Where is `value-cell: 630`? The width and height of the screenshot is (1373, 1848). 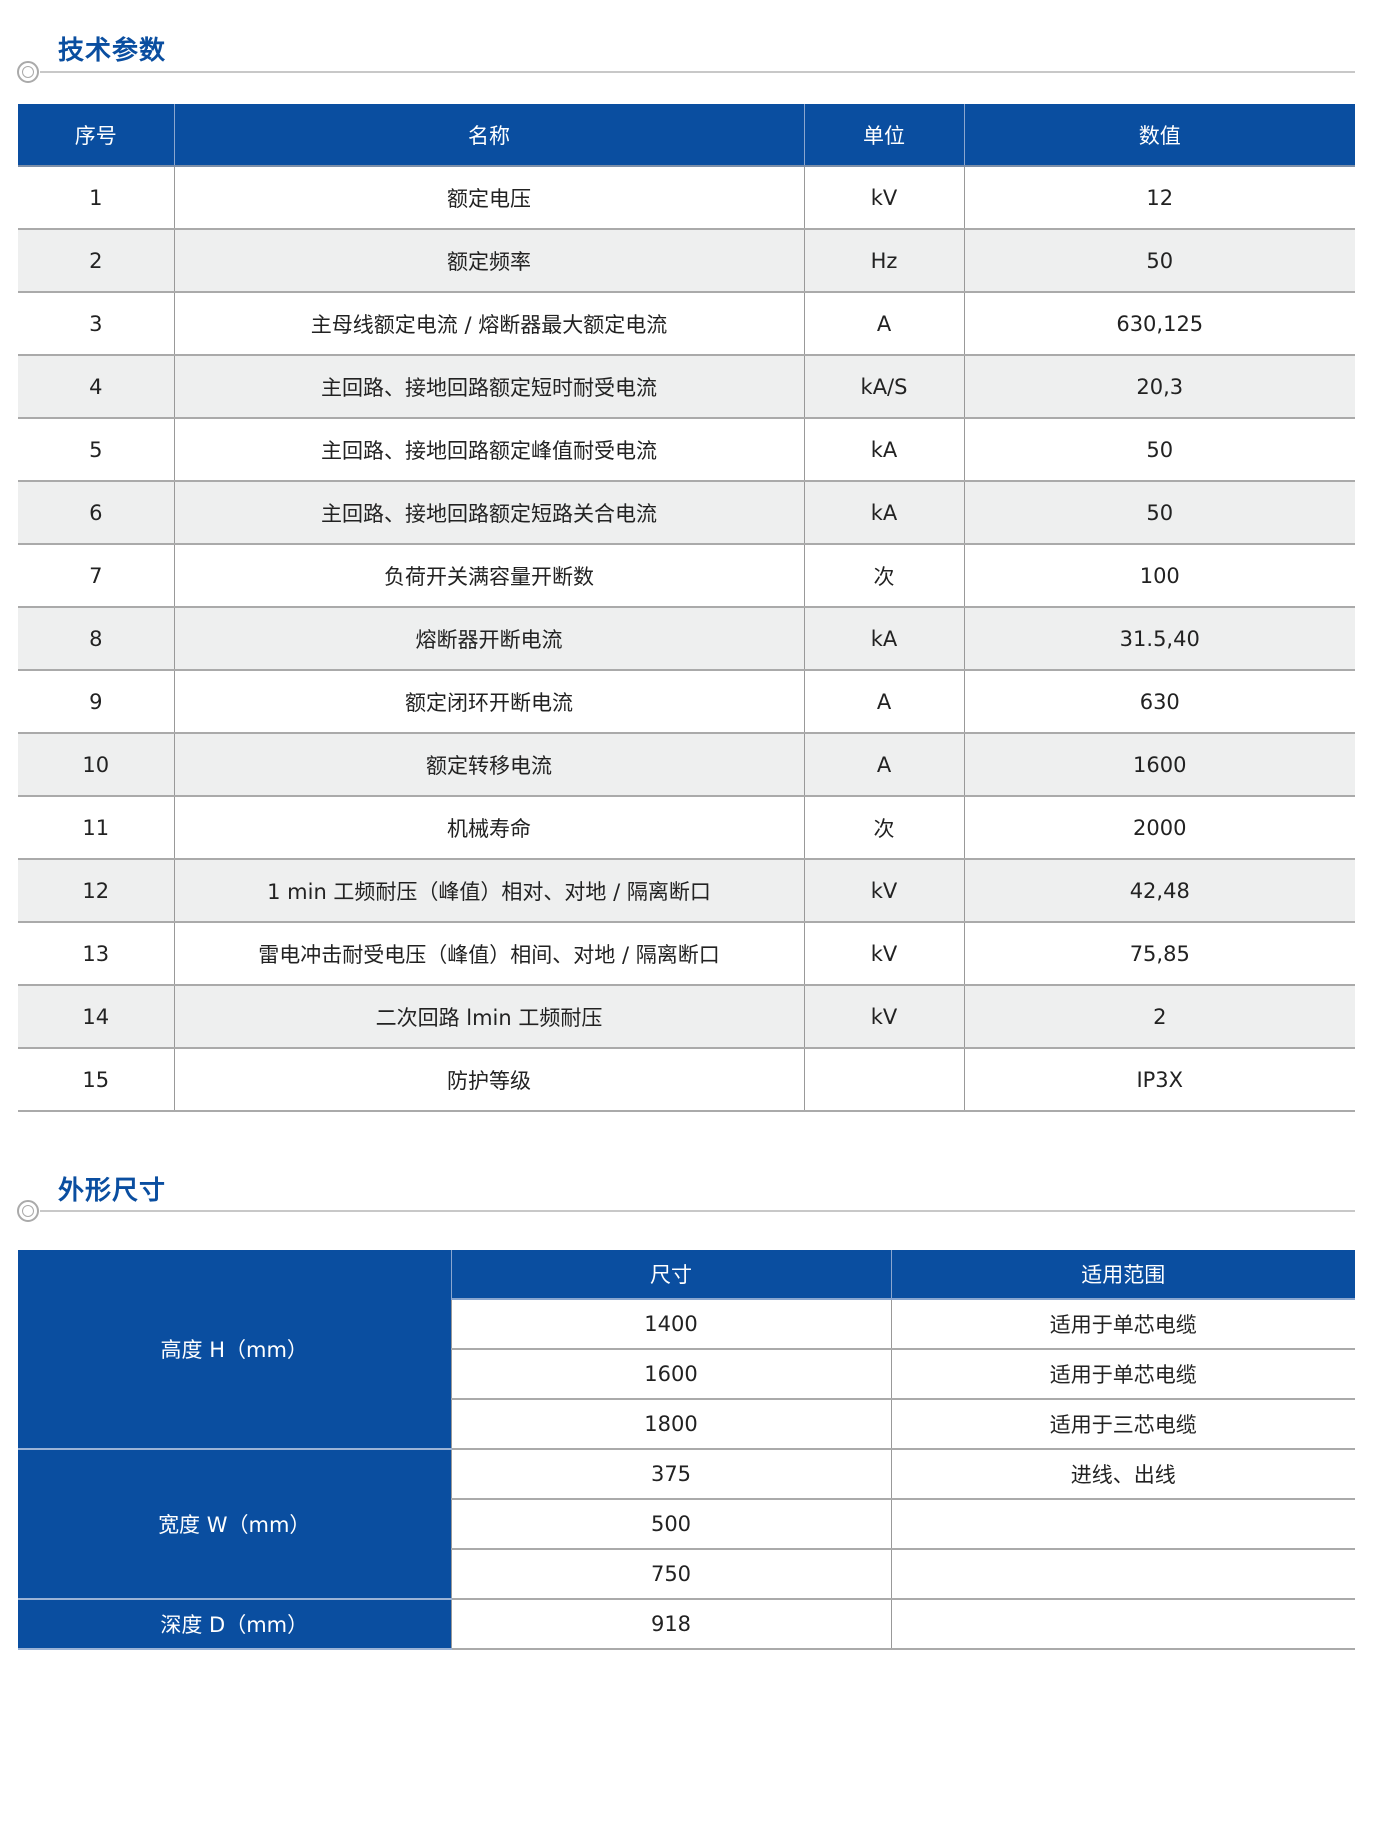 value-cell: 630 is located at coordinates (1159, 702).